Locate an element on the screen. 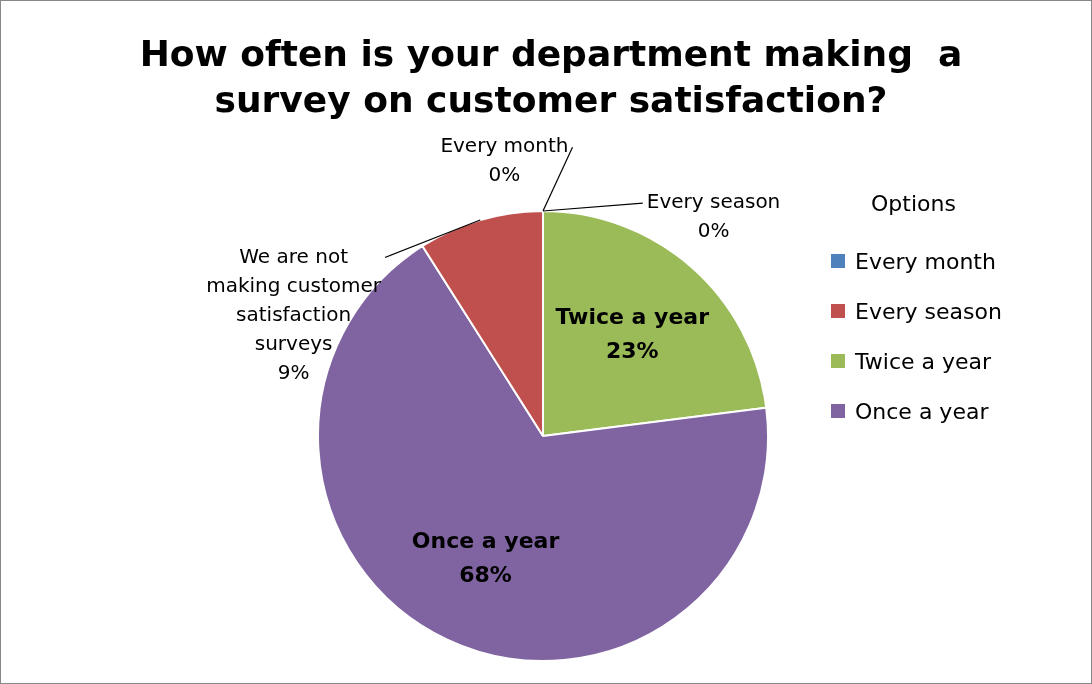 This screenshot has width=1092, height=684. legend-label: Once a year is located at coordinates (922, 411).